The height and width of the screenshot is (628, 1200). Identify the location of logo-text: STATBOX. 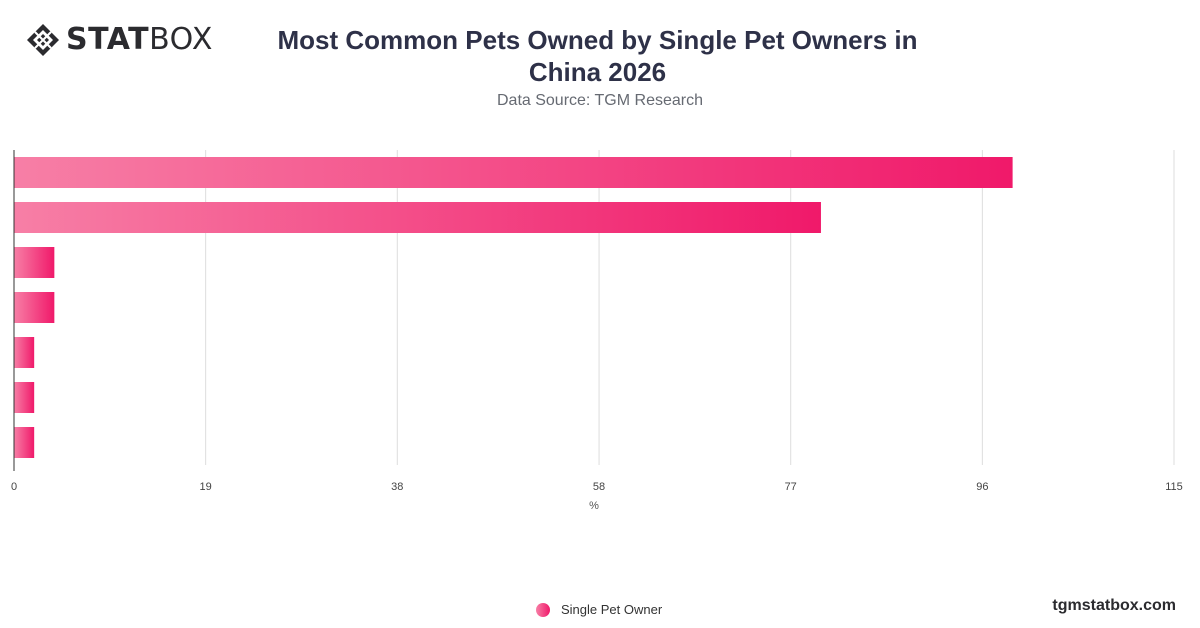
(139, 40).